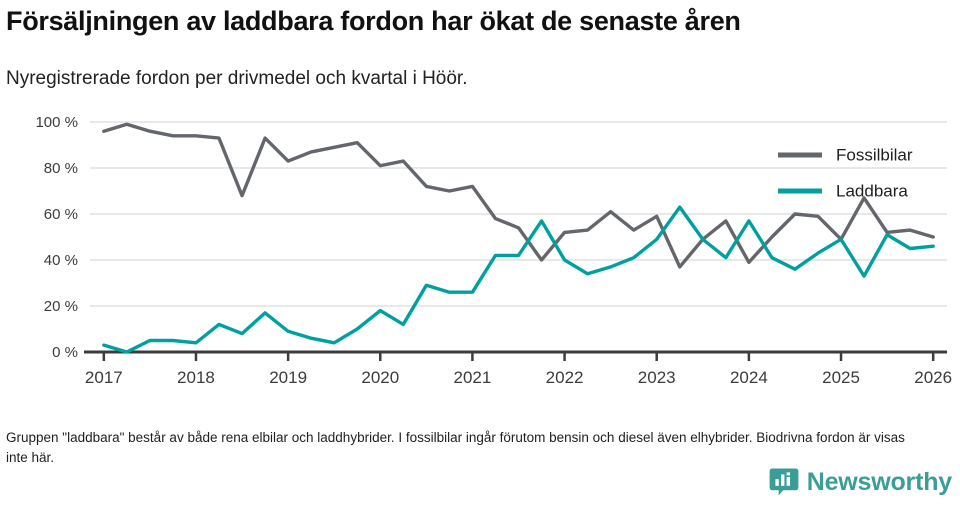 The image size is (960, 505). What do you see at coordinates (784, 482) in the screenshot?
I see `bar-chart-bubble-icon` at bounding box center [784, 482].